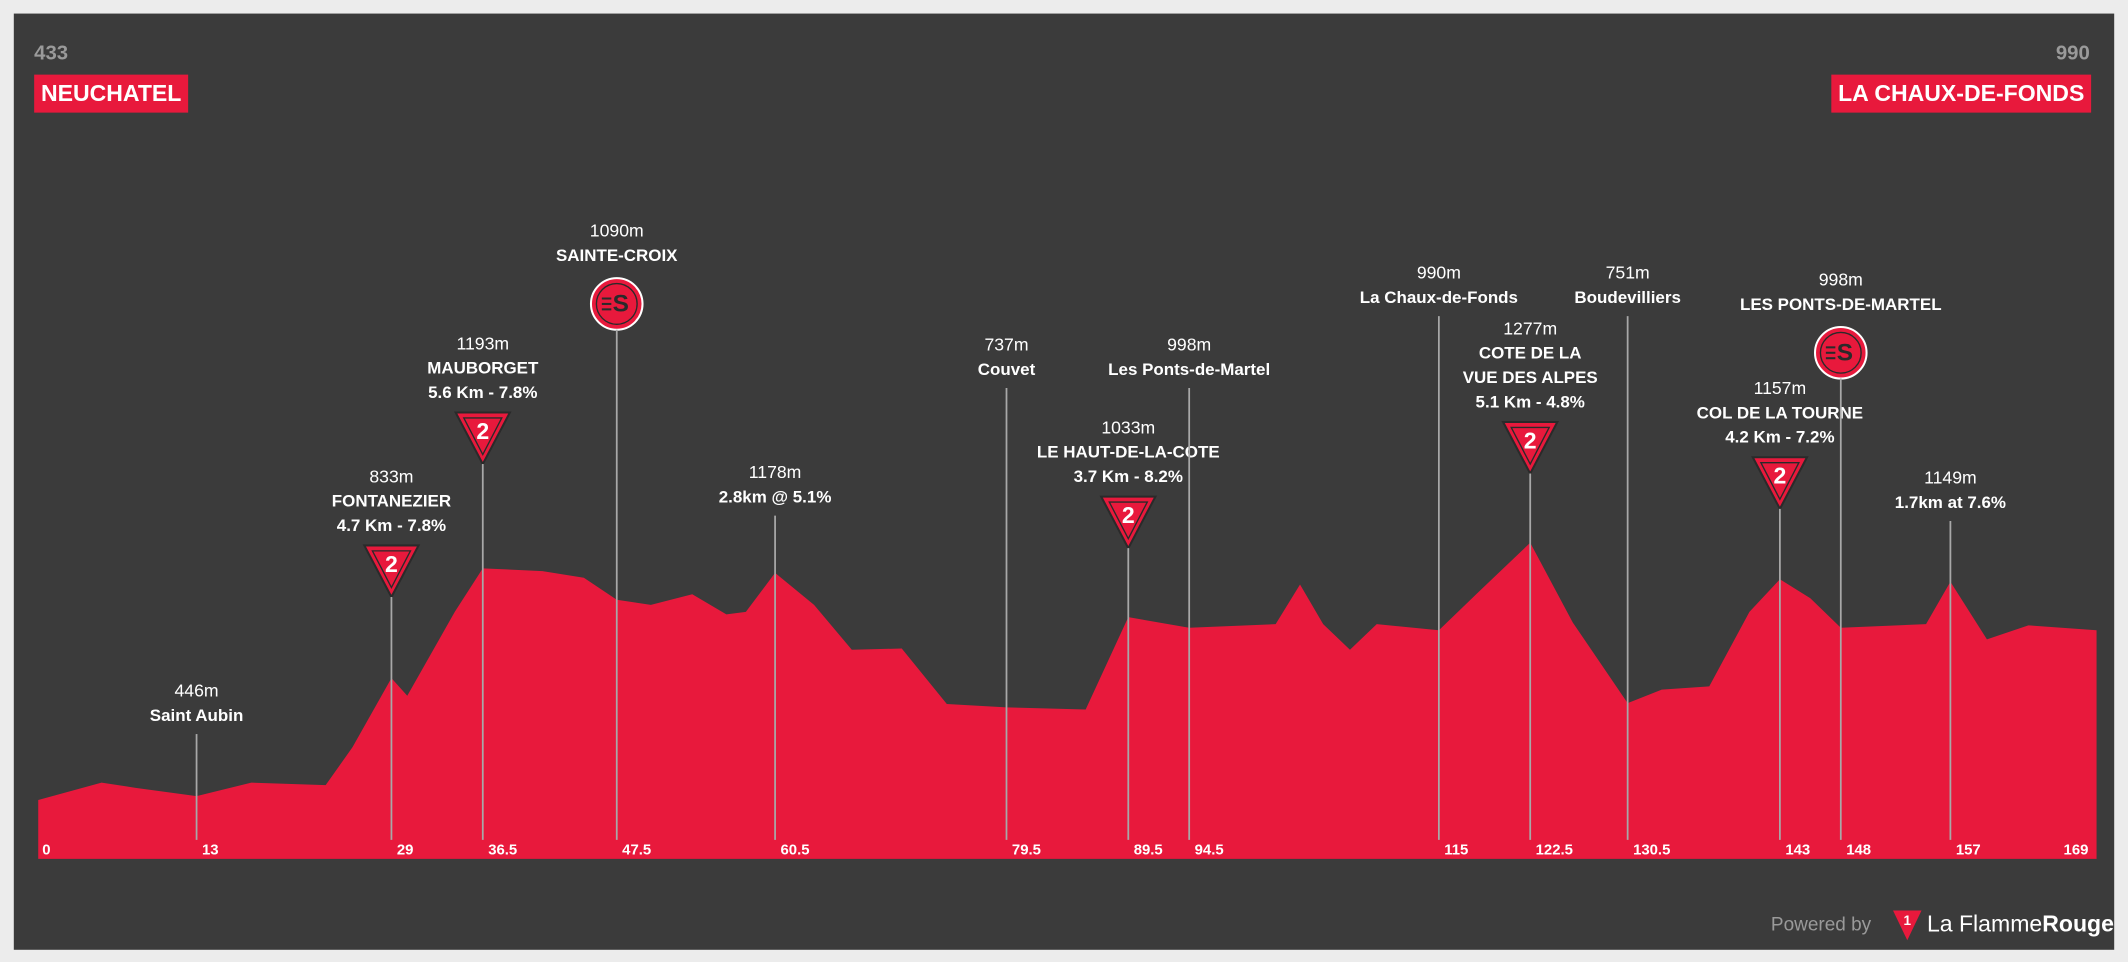 The height and width of the screenshot is (962, 2128). Describe the element at coordinates (482, 392) in the screenshot. I see `point-label: 5.6 Km - 7.8%` at that location.